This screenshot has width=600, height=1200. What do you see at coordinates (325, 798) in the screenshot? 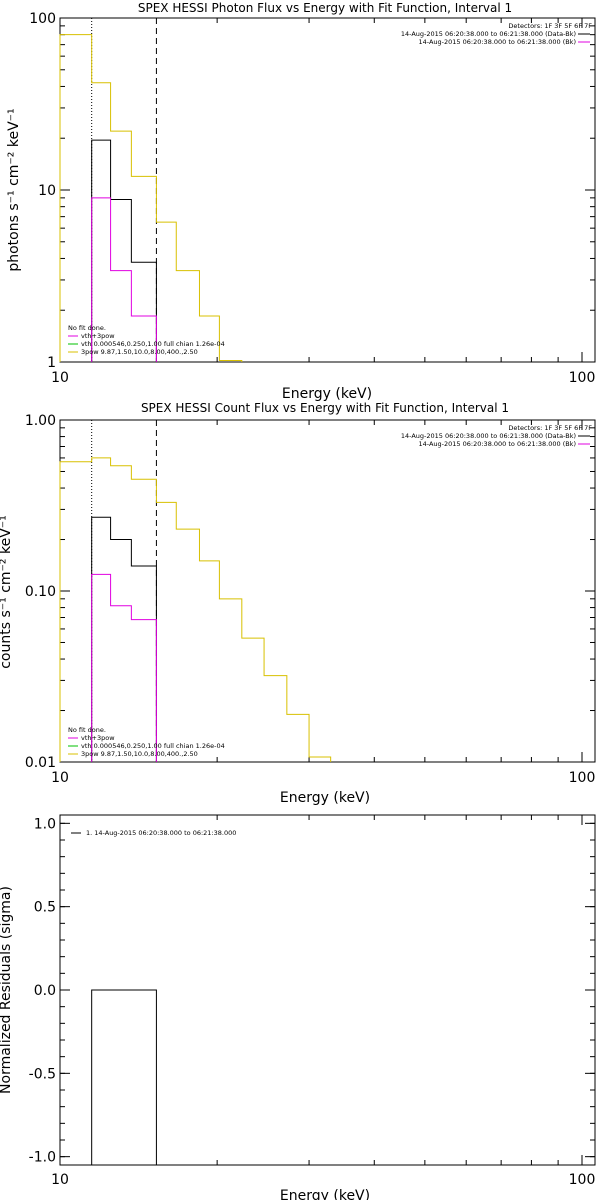
I see `count-flux-x-axis-label: Energy (keV)` at bounding box center [325, 798].